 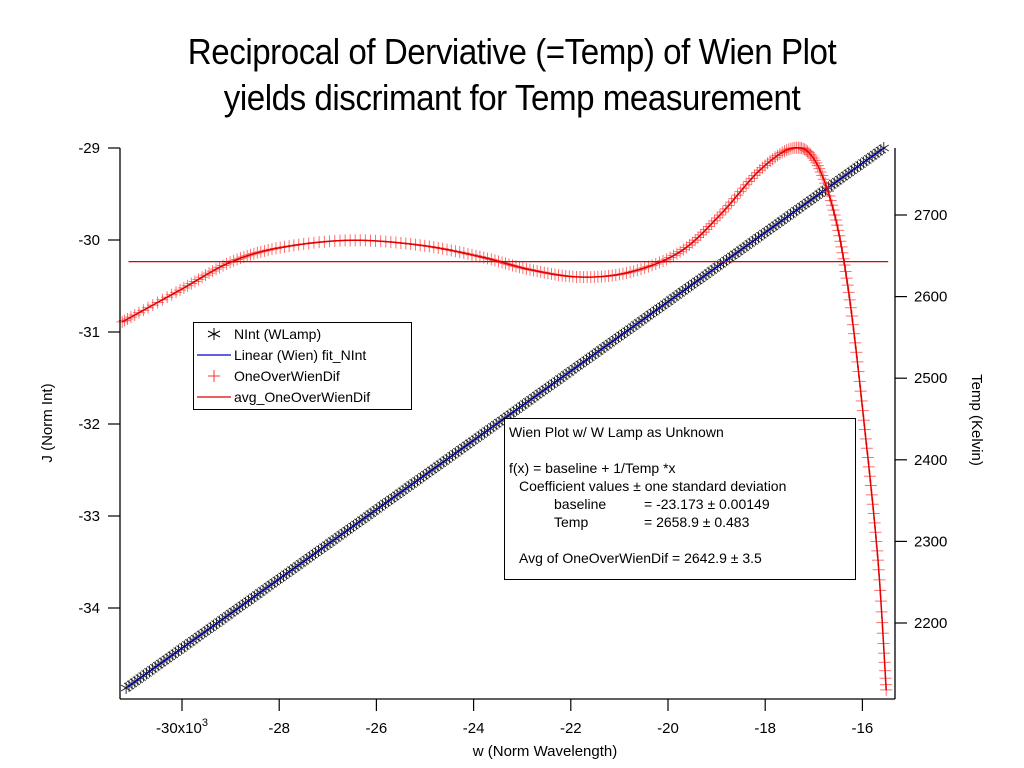 I want to click on x-tick-label: -16, so click(x=863, y=728).